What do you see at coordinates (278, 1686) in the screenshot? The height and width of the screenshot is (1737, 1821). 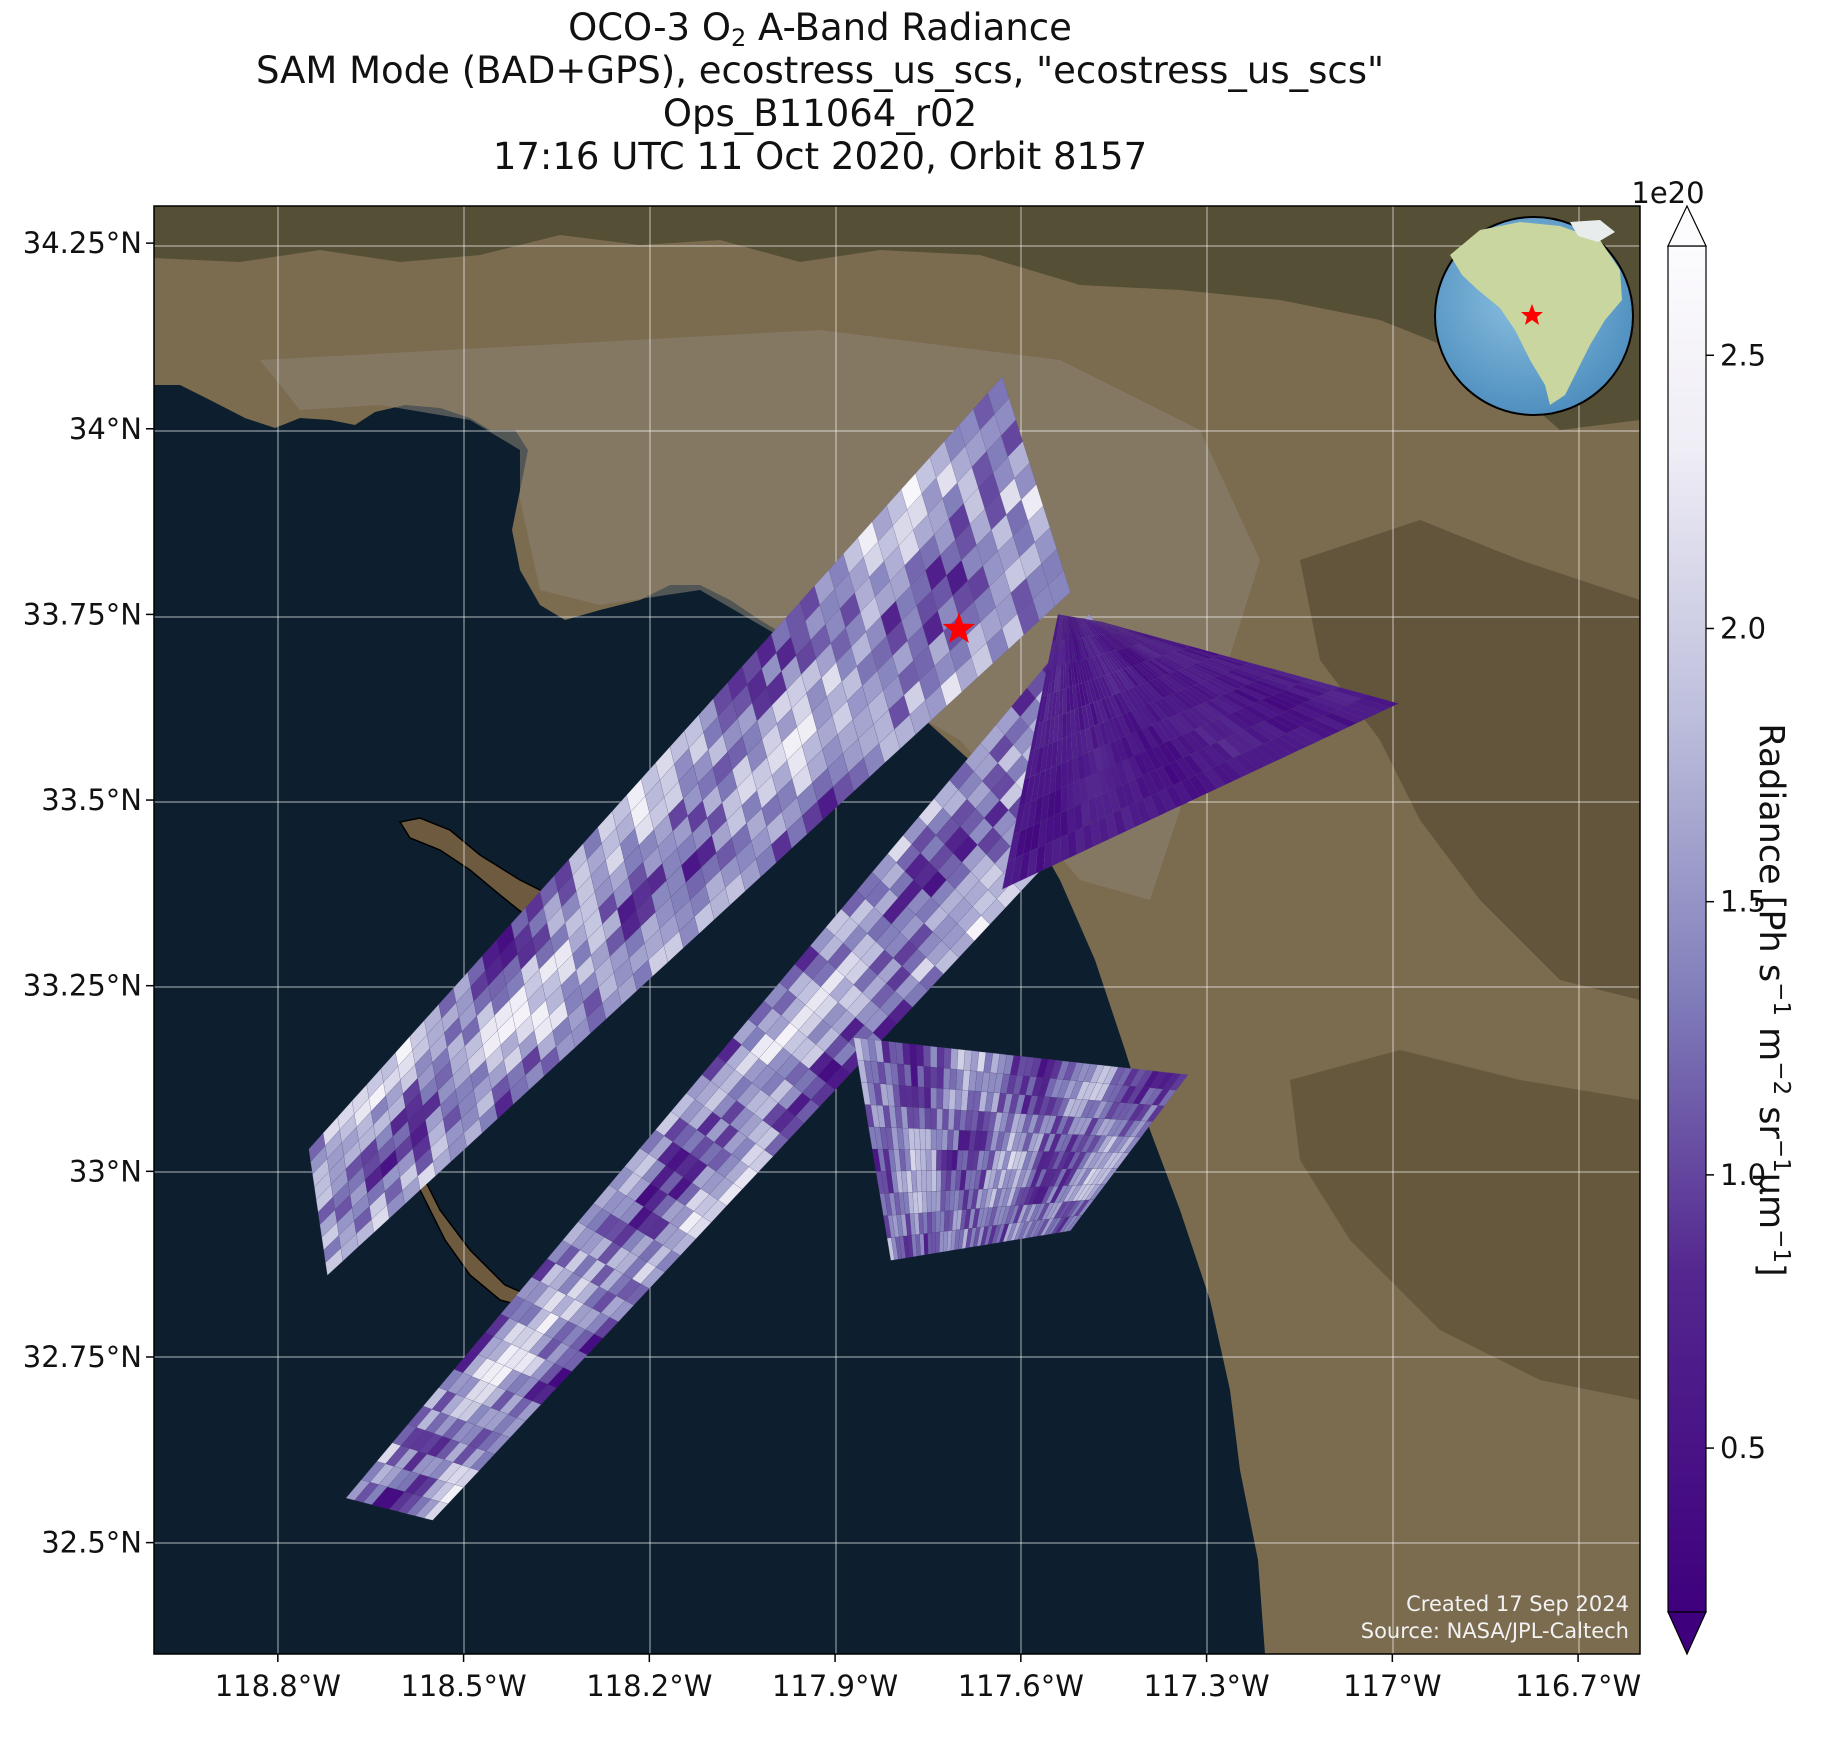 I see `x-tick-label: 118.8°W` at bounding box center [278, 1686].